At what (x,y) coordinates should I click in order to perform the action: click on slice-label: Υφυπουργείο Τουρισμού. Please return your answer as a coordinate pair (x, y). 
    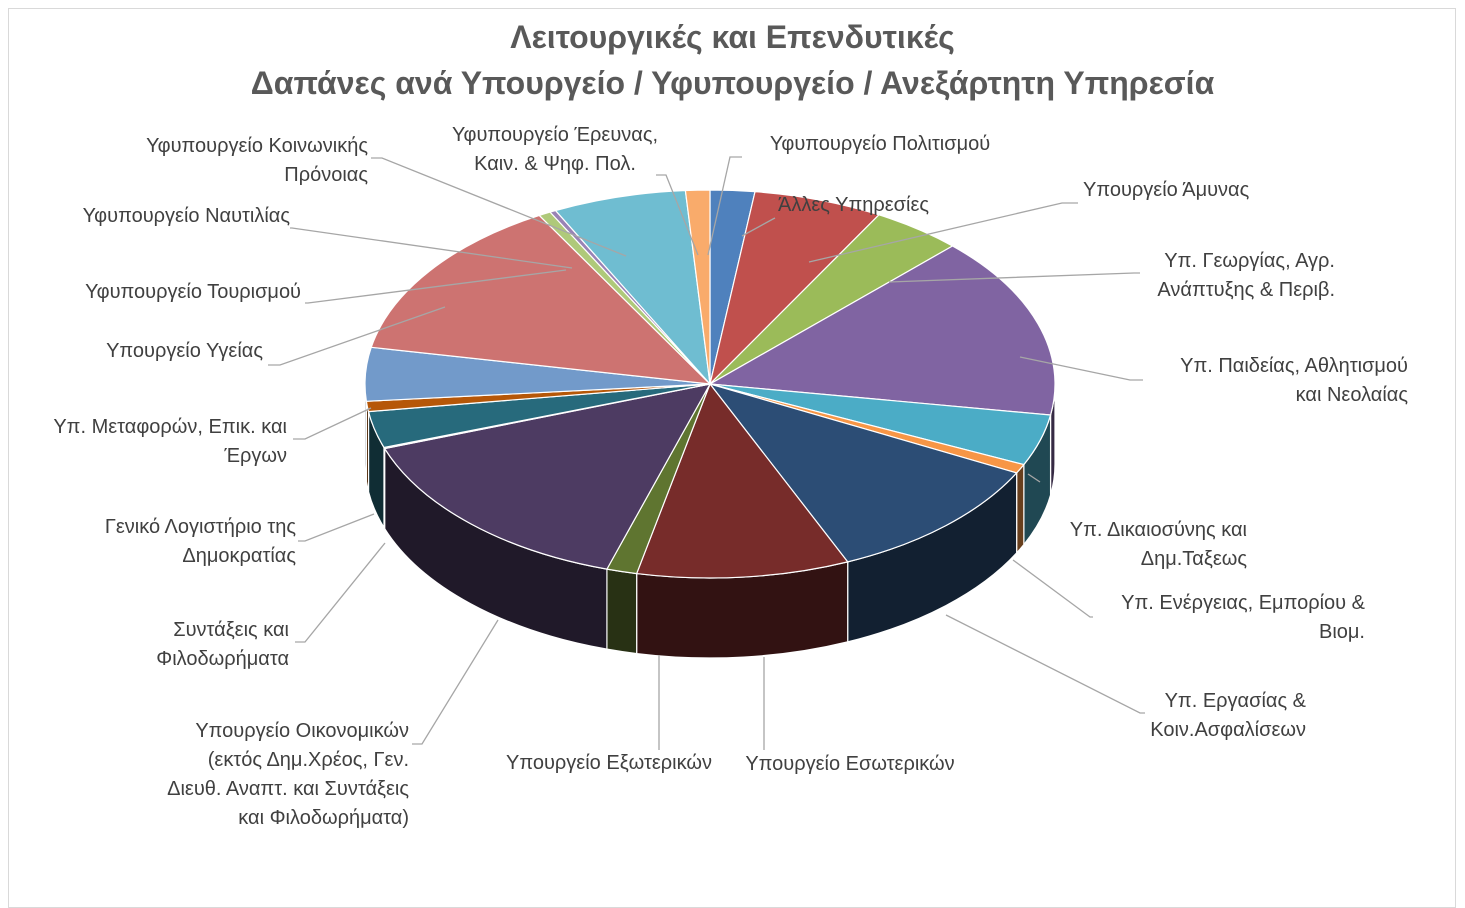
    Looking at the image, I should click on (193, 292).